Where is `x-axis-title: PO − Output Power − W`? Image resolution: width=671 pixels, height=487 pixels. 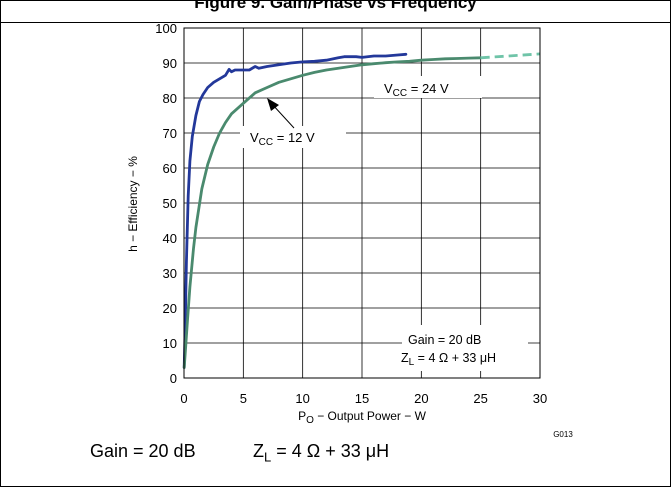 x-axis-title: PO − Output Power − W is located at coordinates (362, 417).